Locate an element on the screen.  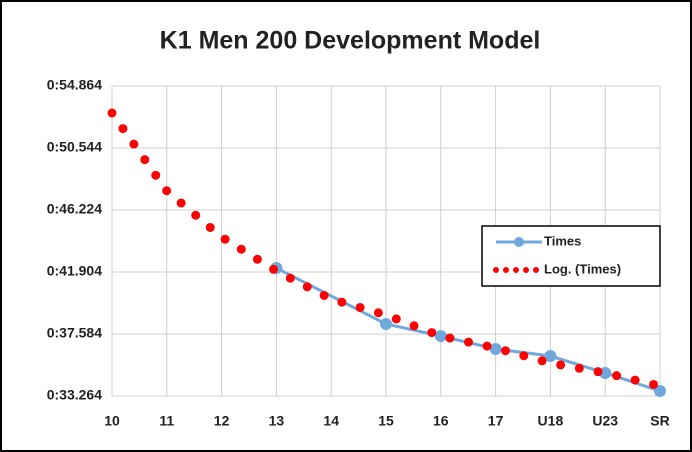
x-tick-label: 16 is located at coordinates (441, 421).